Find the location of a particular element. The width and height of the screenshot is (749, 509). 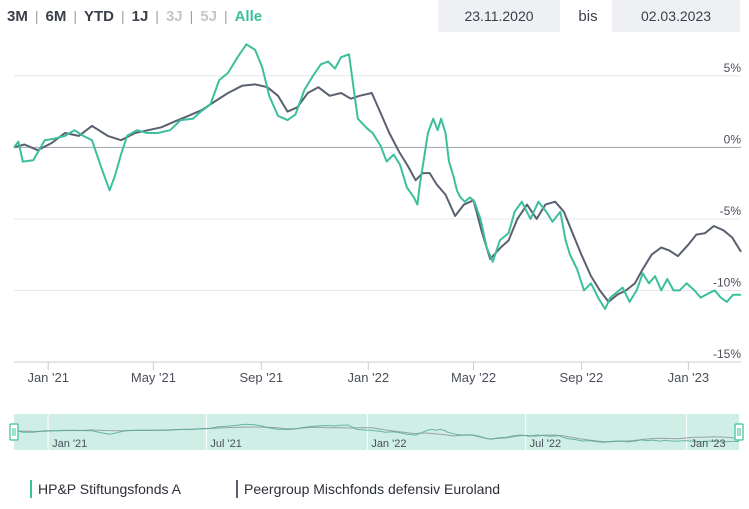

date-to-field: 02.03.2023 is located at coordinates (676, 16).